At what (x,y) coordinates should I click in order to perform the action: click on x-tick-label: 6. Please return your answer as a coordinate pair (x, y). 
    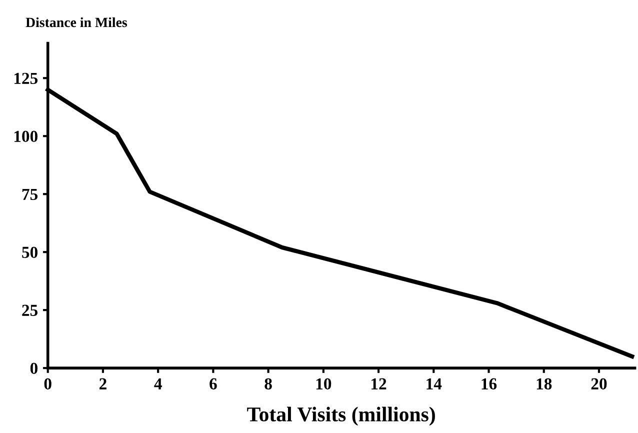
    Looking at the image, I should click on (213, 384).